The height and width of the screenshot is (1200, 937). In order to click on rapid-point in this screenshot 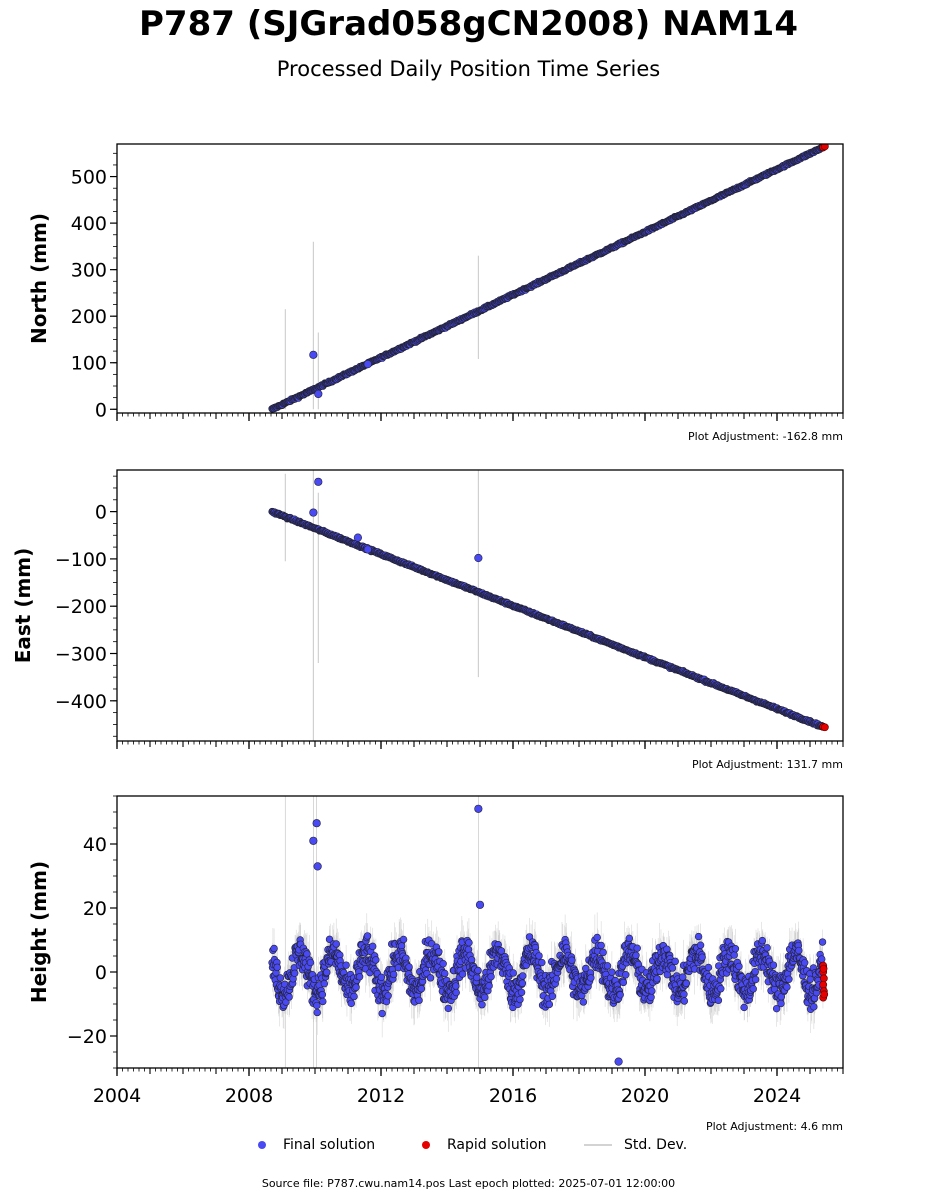, I will do `click(824, 994)`.